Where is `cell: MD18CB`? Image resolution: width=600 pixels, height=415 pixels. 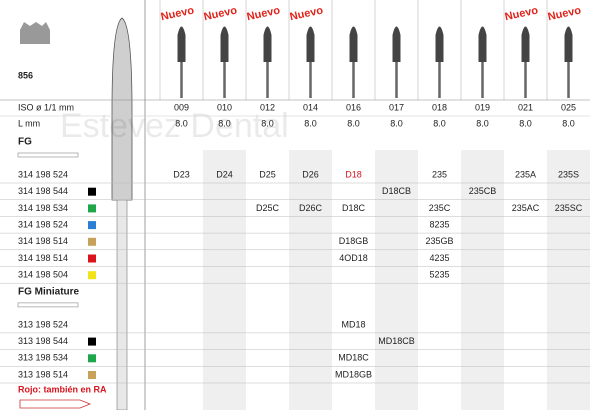 cell: MD18CB is located at coordinates (396, 341).